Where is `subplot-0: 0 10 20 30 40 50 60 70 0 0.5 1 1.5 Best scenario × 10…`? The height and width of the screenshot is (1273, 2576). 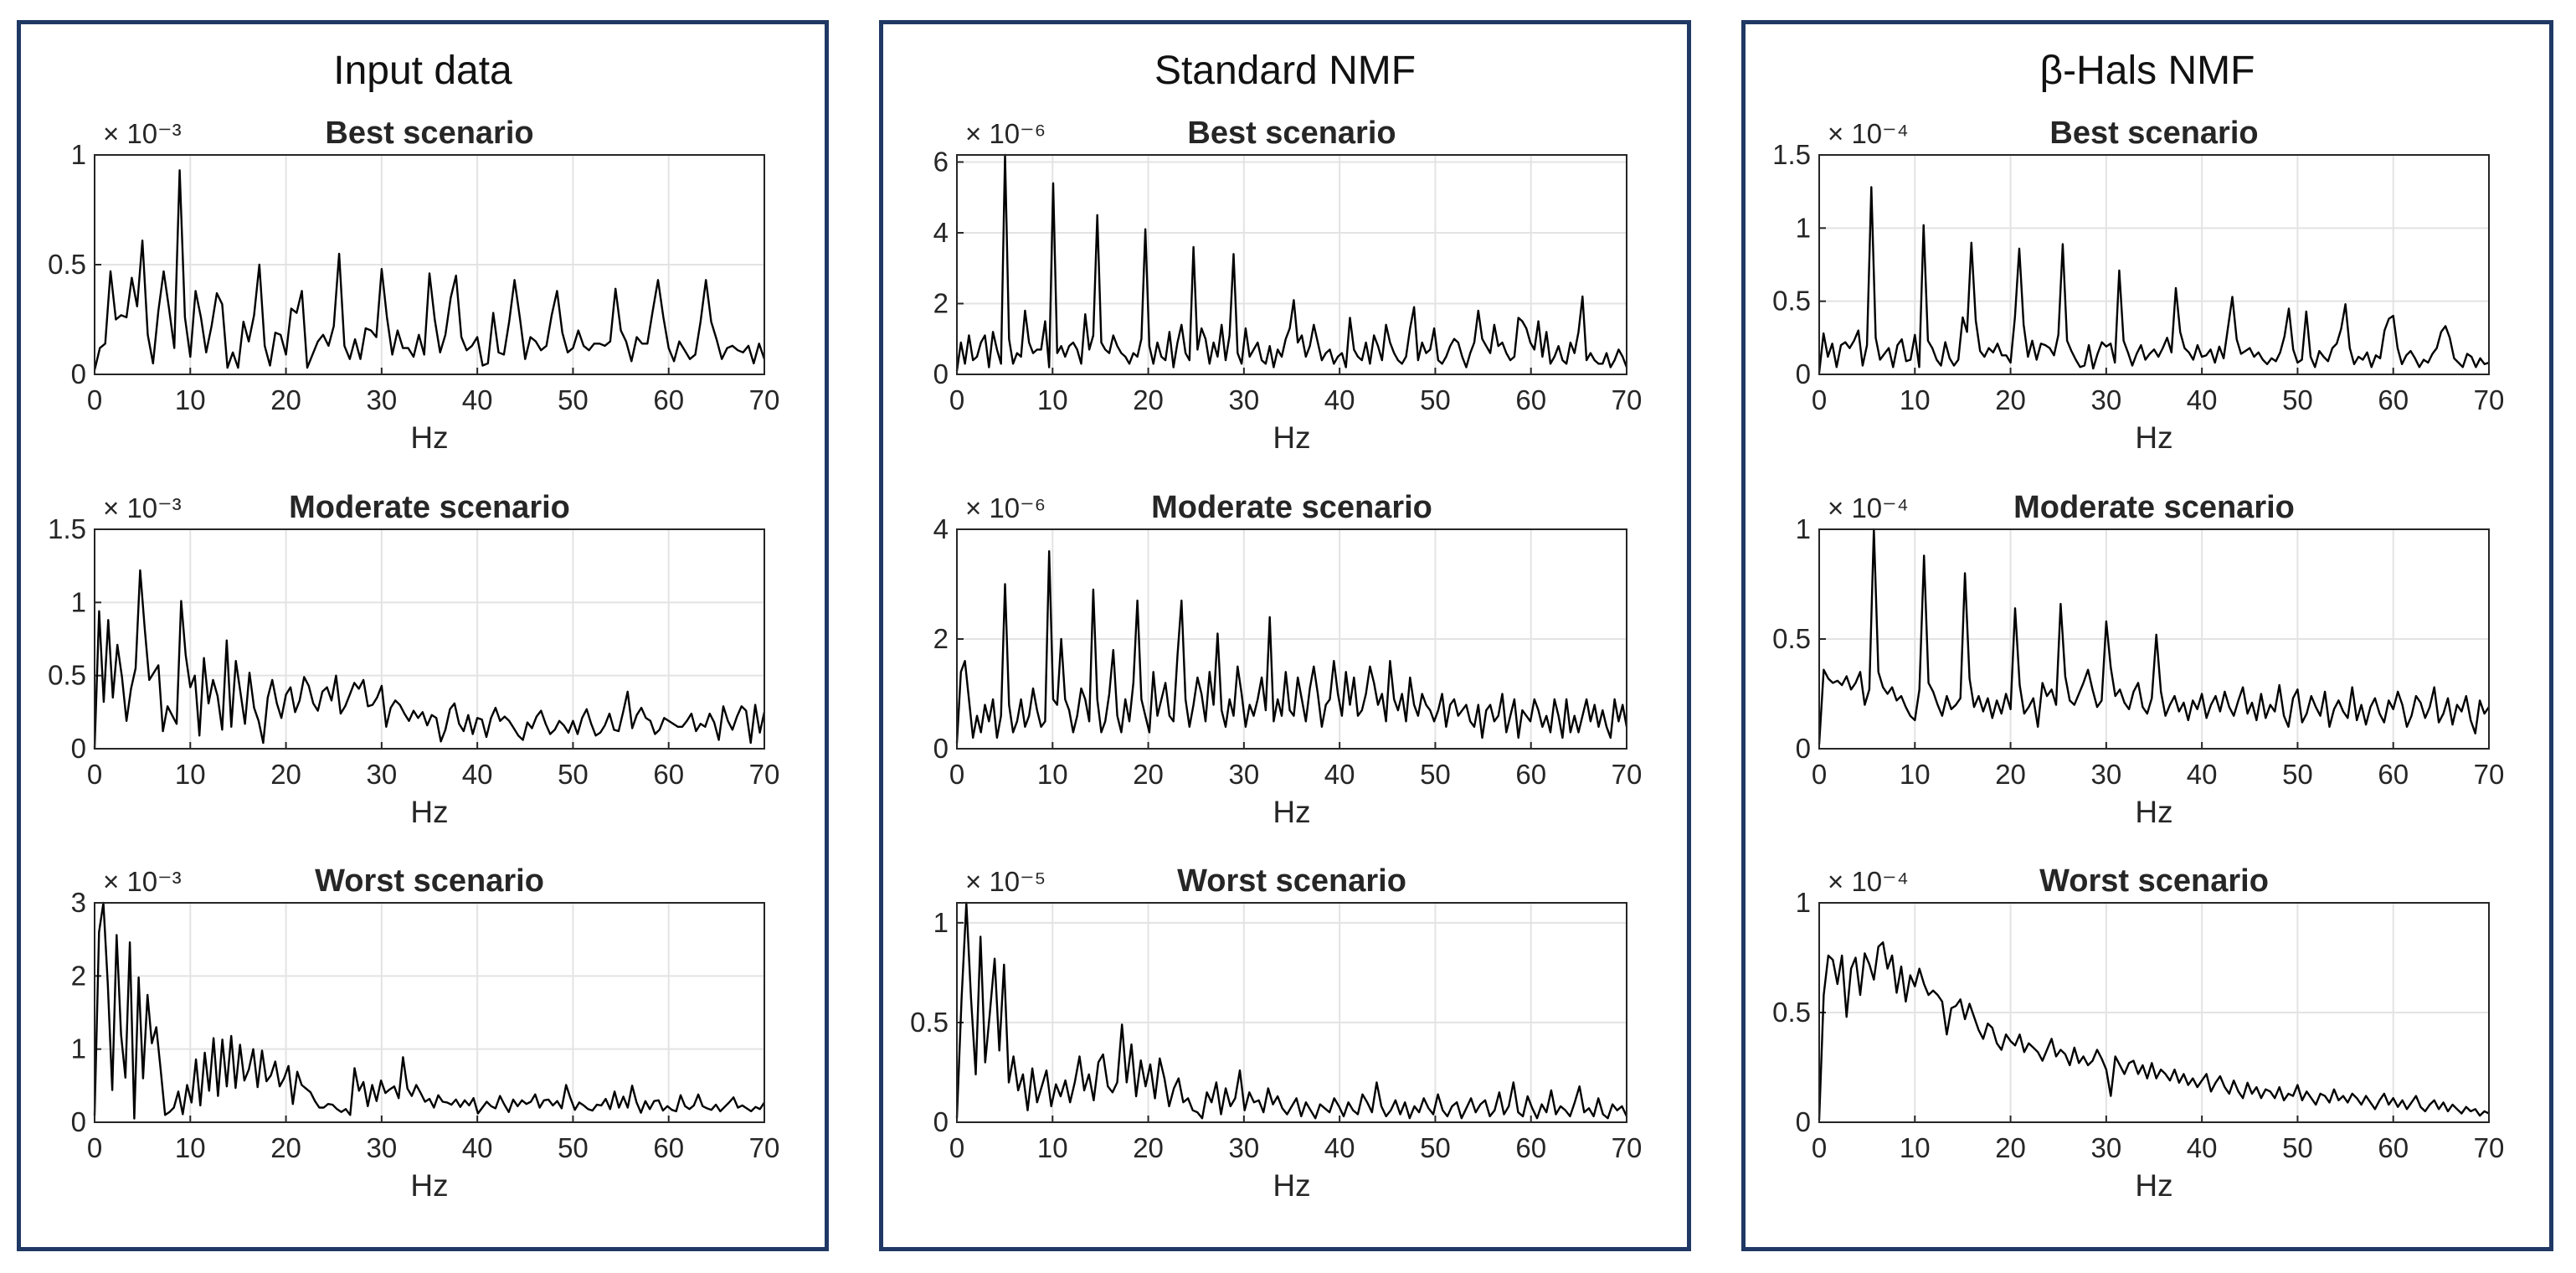
subplot-0: 0 10 20 30 40 50 60 70 0 0.5 1 1.5 Best scenario × 10… is located at coordinates (2138, 285).